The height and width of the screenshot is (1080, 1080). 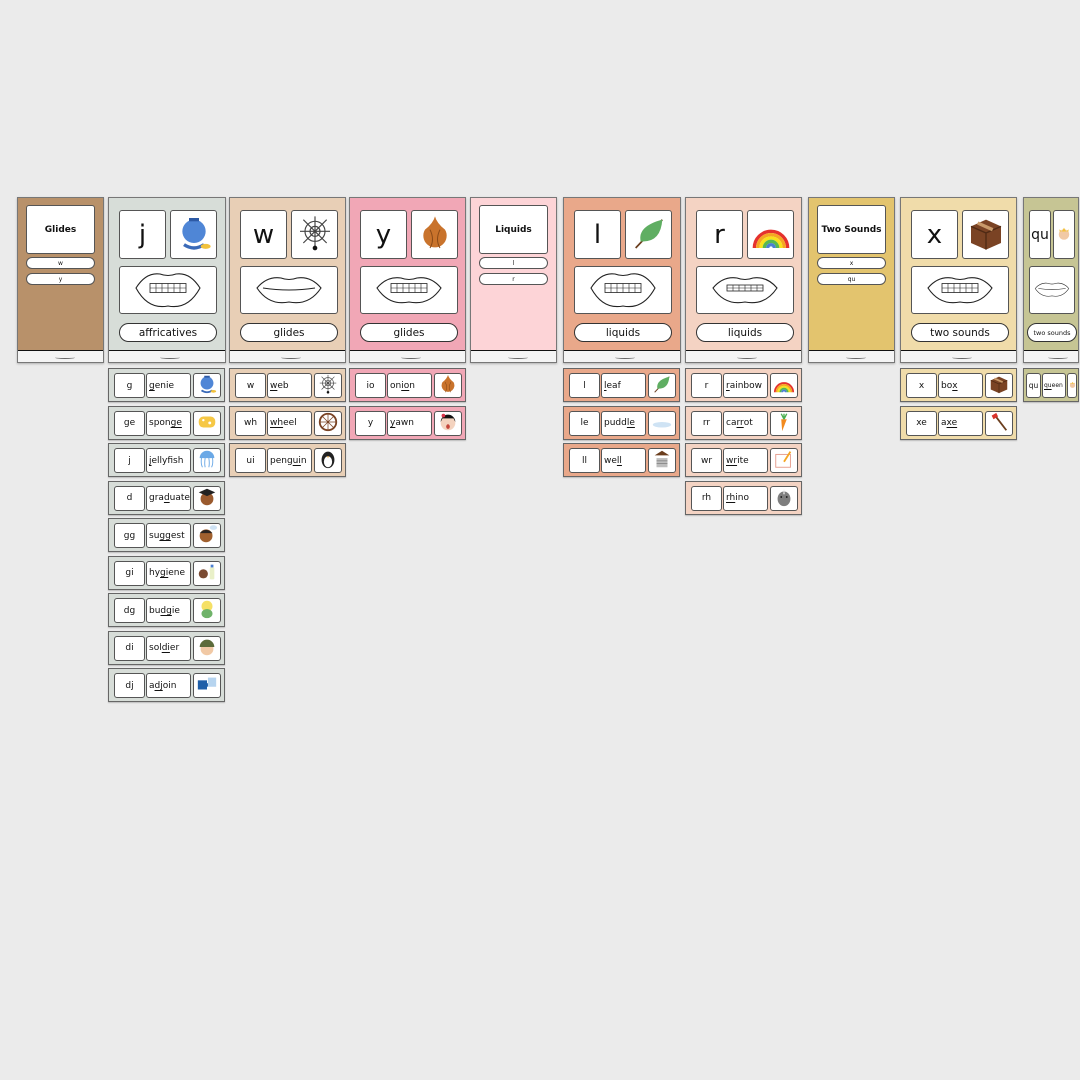 I want to click on word-prefix: ca, so click(x=731, y=423).